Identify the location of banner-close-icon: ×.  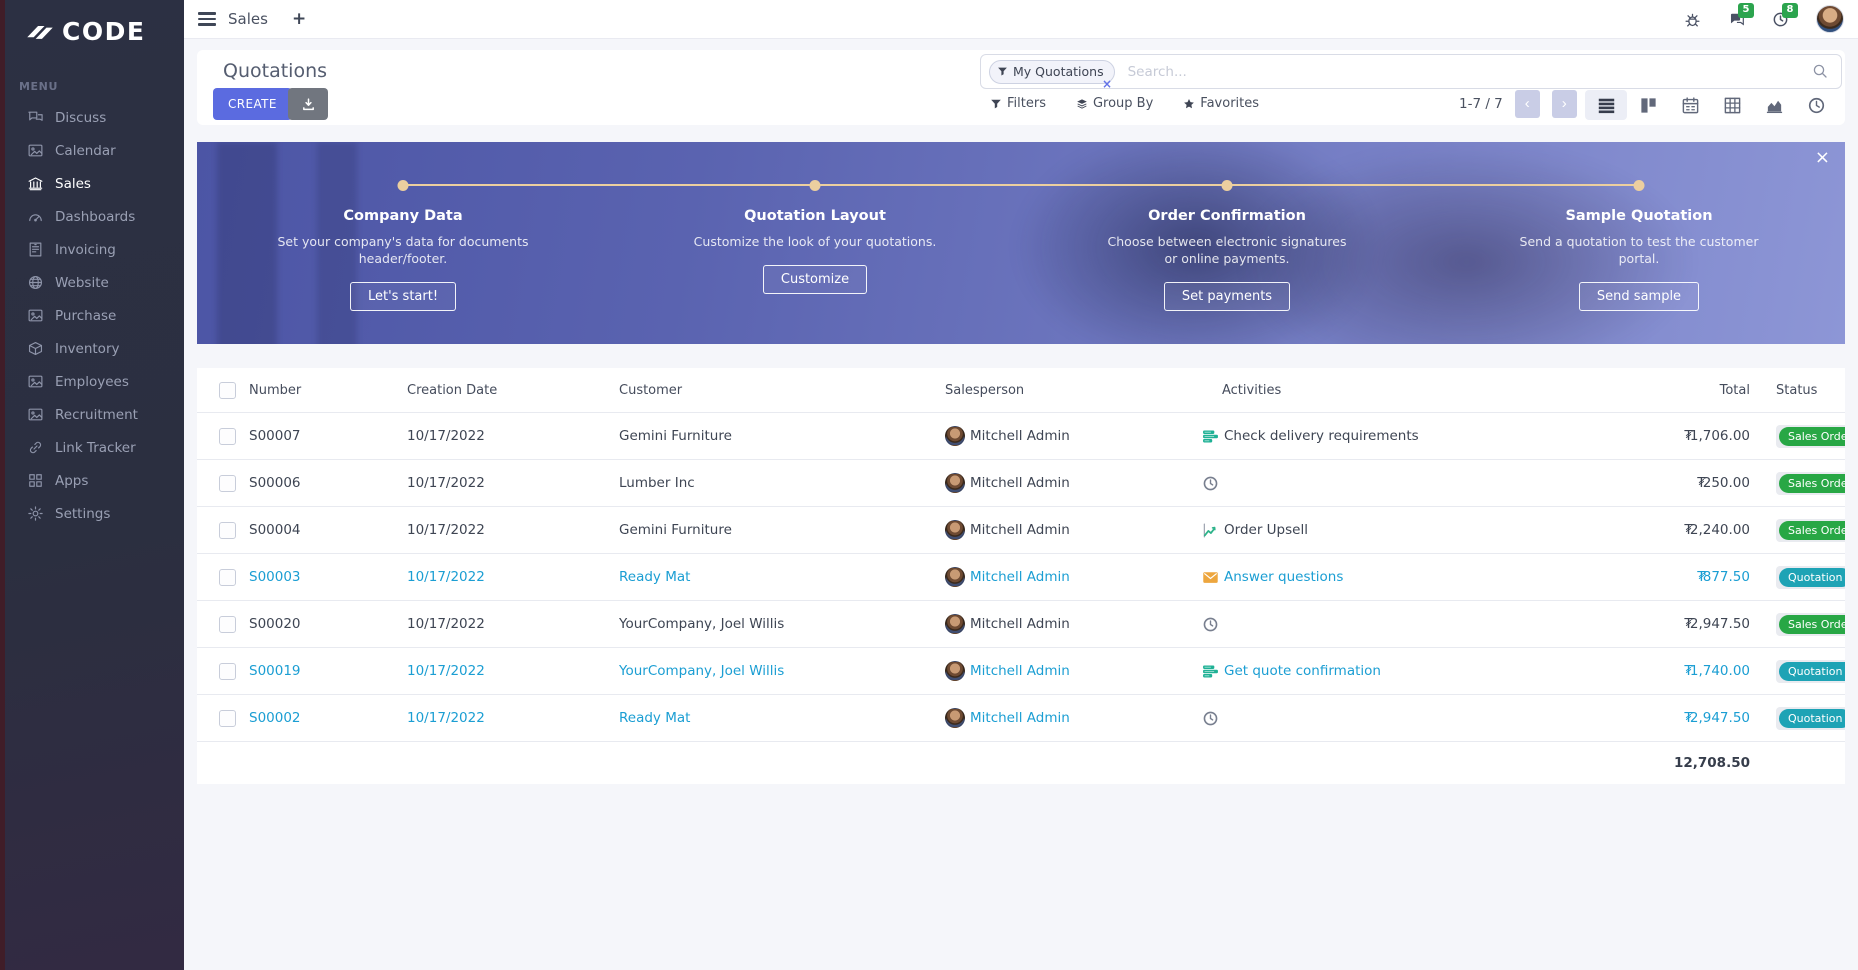
(1822, 157).